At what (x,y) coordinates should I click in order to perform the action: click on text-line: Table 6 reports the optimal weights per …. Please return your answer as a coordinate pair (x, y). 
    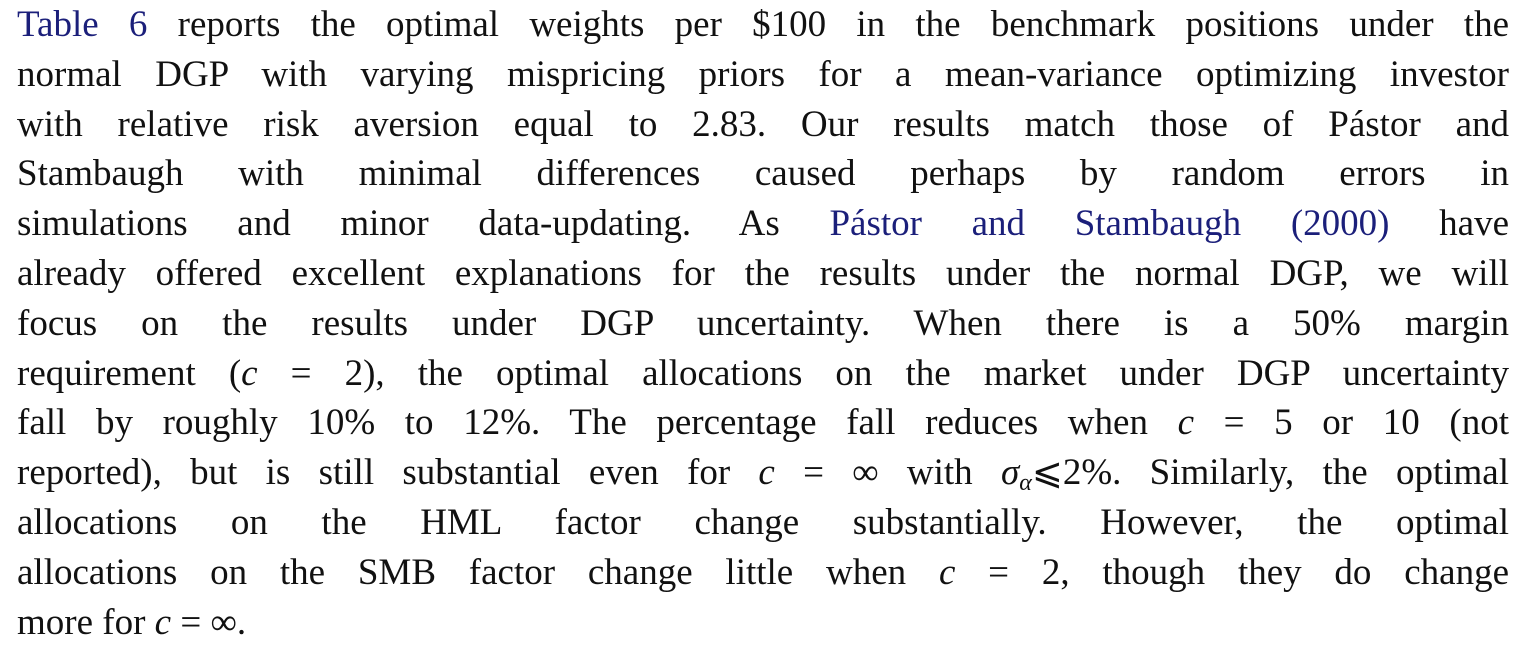
    Looking at the image, I should click on (763, 25).